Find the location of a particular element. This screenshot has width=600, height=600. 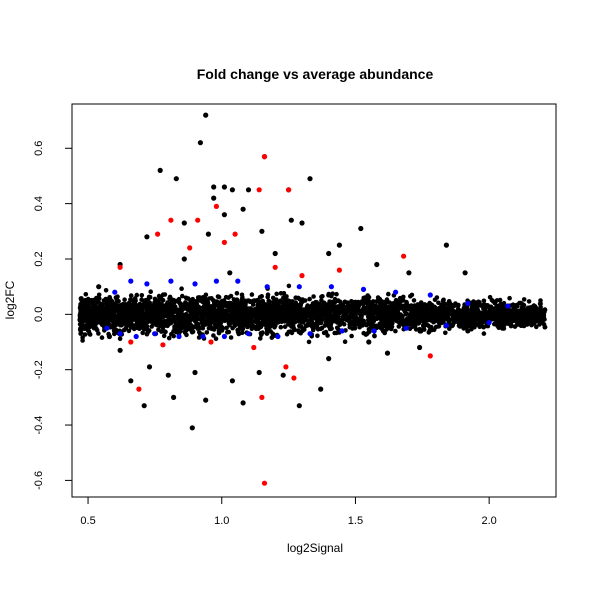

y-tick-label: -0.6 is located at coordinates (39, 480).